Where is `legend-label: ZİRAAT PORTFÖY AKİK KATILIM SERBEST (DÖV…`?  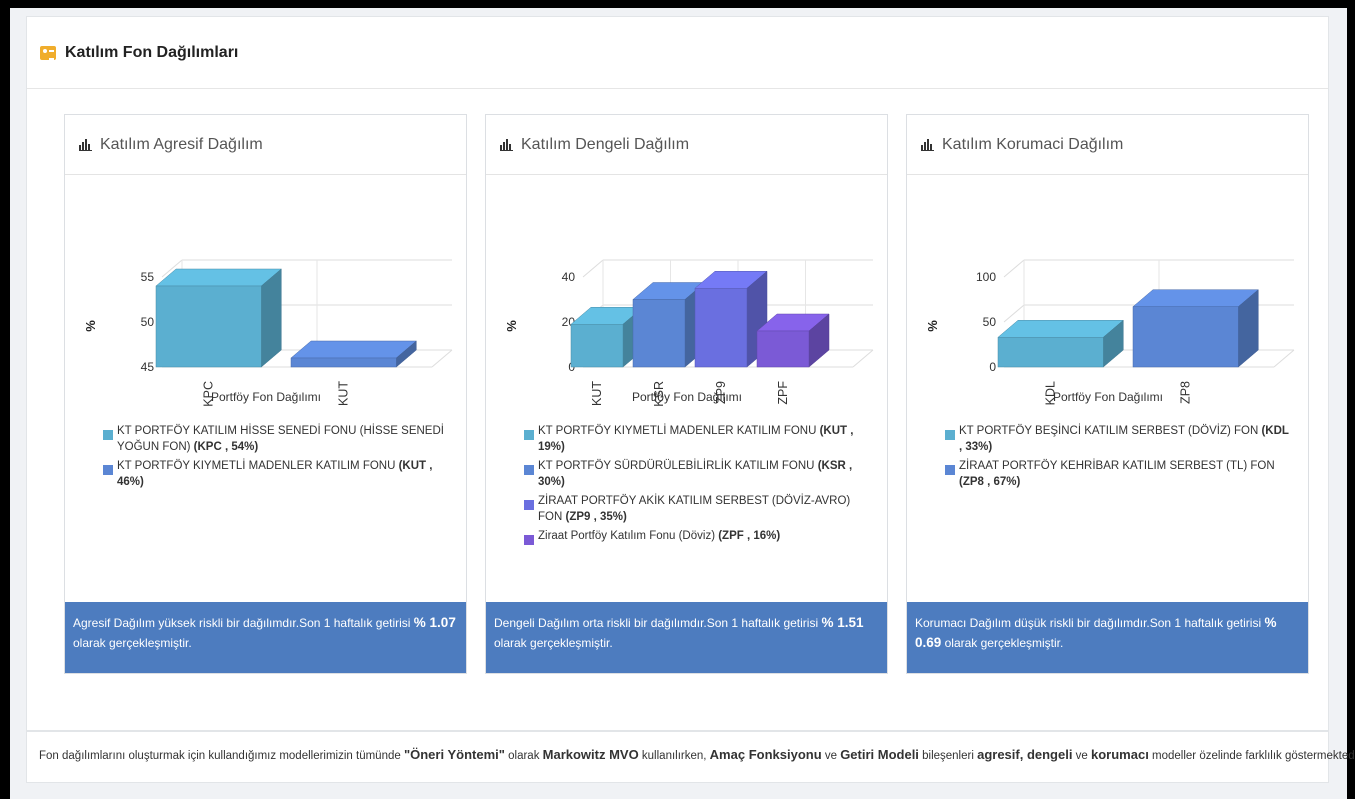 legend-label: ZİRAAT PORTFÖY AKİK KATILIM SERBEST (DÖV… is located at coordinates (703, 509).